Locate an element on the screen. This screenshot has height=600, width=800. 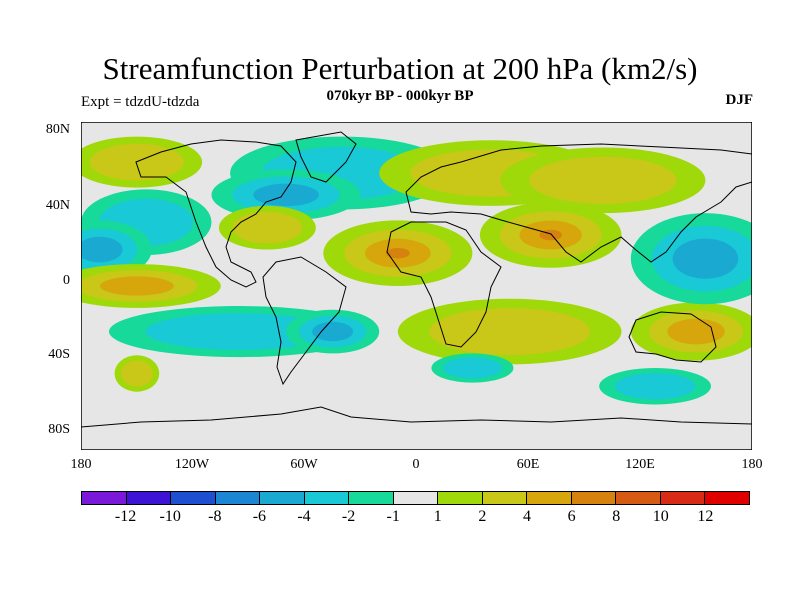
lat-label-80n: 80N is located at coordinates (57, 129).